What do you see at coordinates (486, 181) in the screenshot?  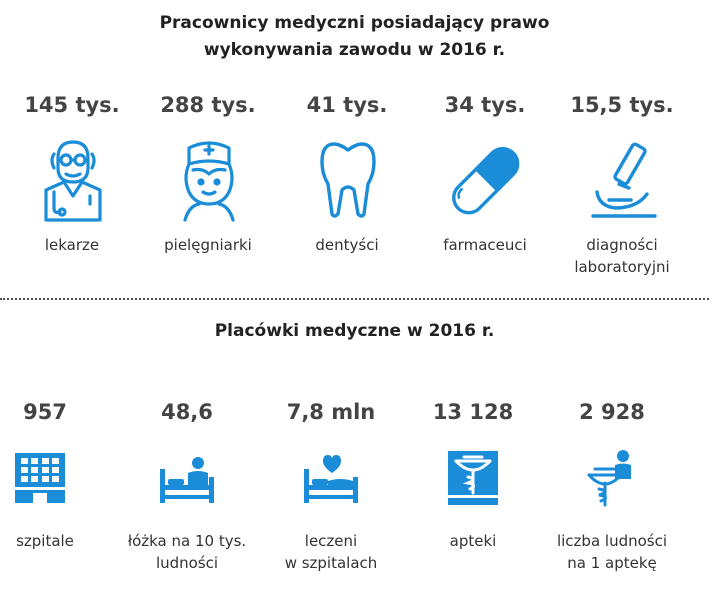 I see `pill-capsule-icon` at bounding box center [486, 181].